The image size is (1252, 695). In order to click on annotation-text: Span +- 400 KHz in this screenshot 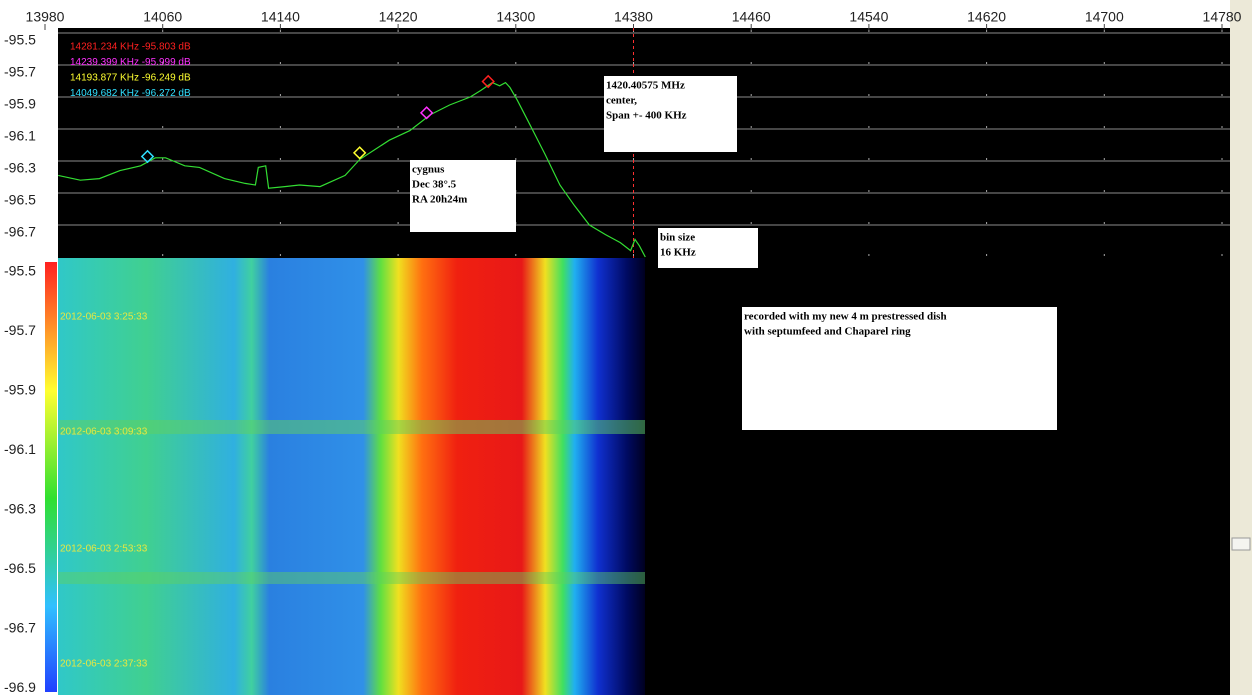, I will do `click(646, 116)`.